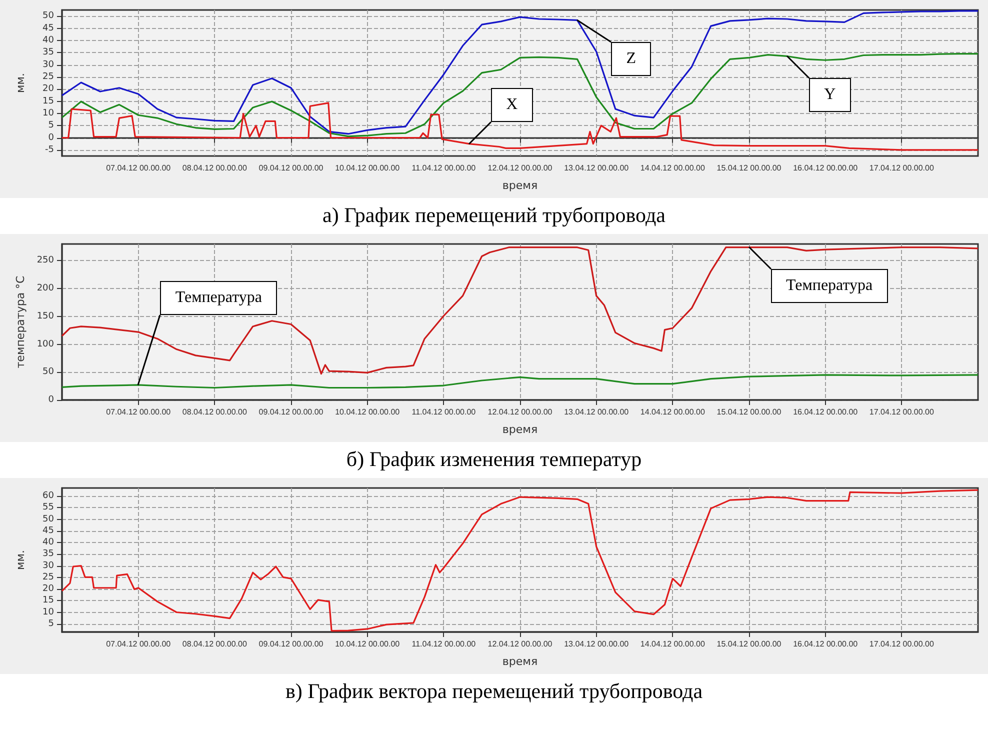 This screenshot has width=988, height=737. What do you see at coordinates (20, 321) in the screenshot?
I see `y-axis-title: температура °C` at bounding box center [20, 321].